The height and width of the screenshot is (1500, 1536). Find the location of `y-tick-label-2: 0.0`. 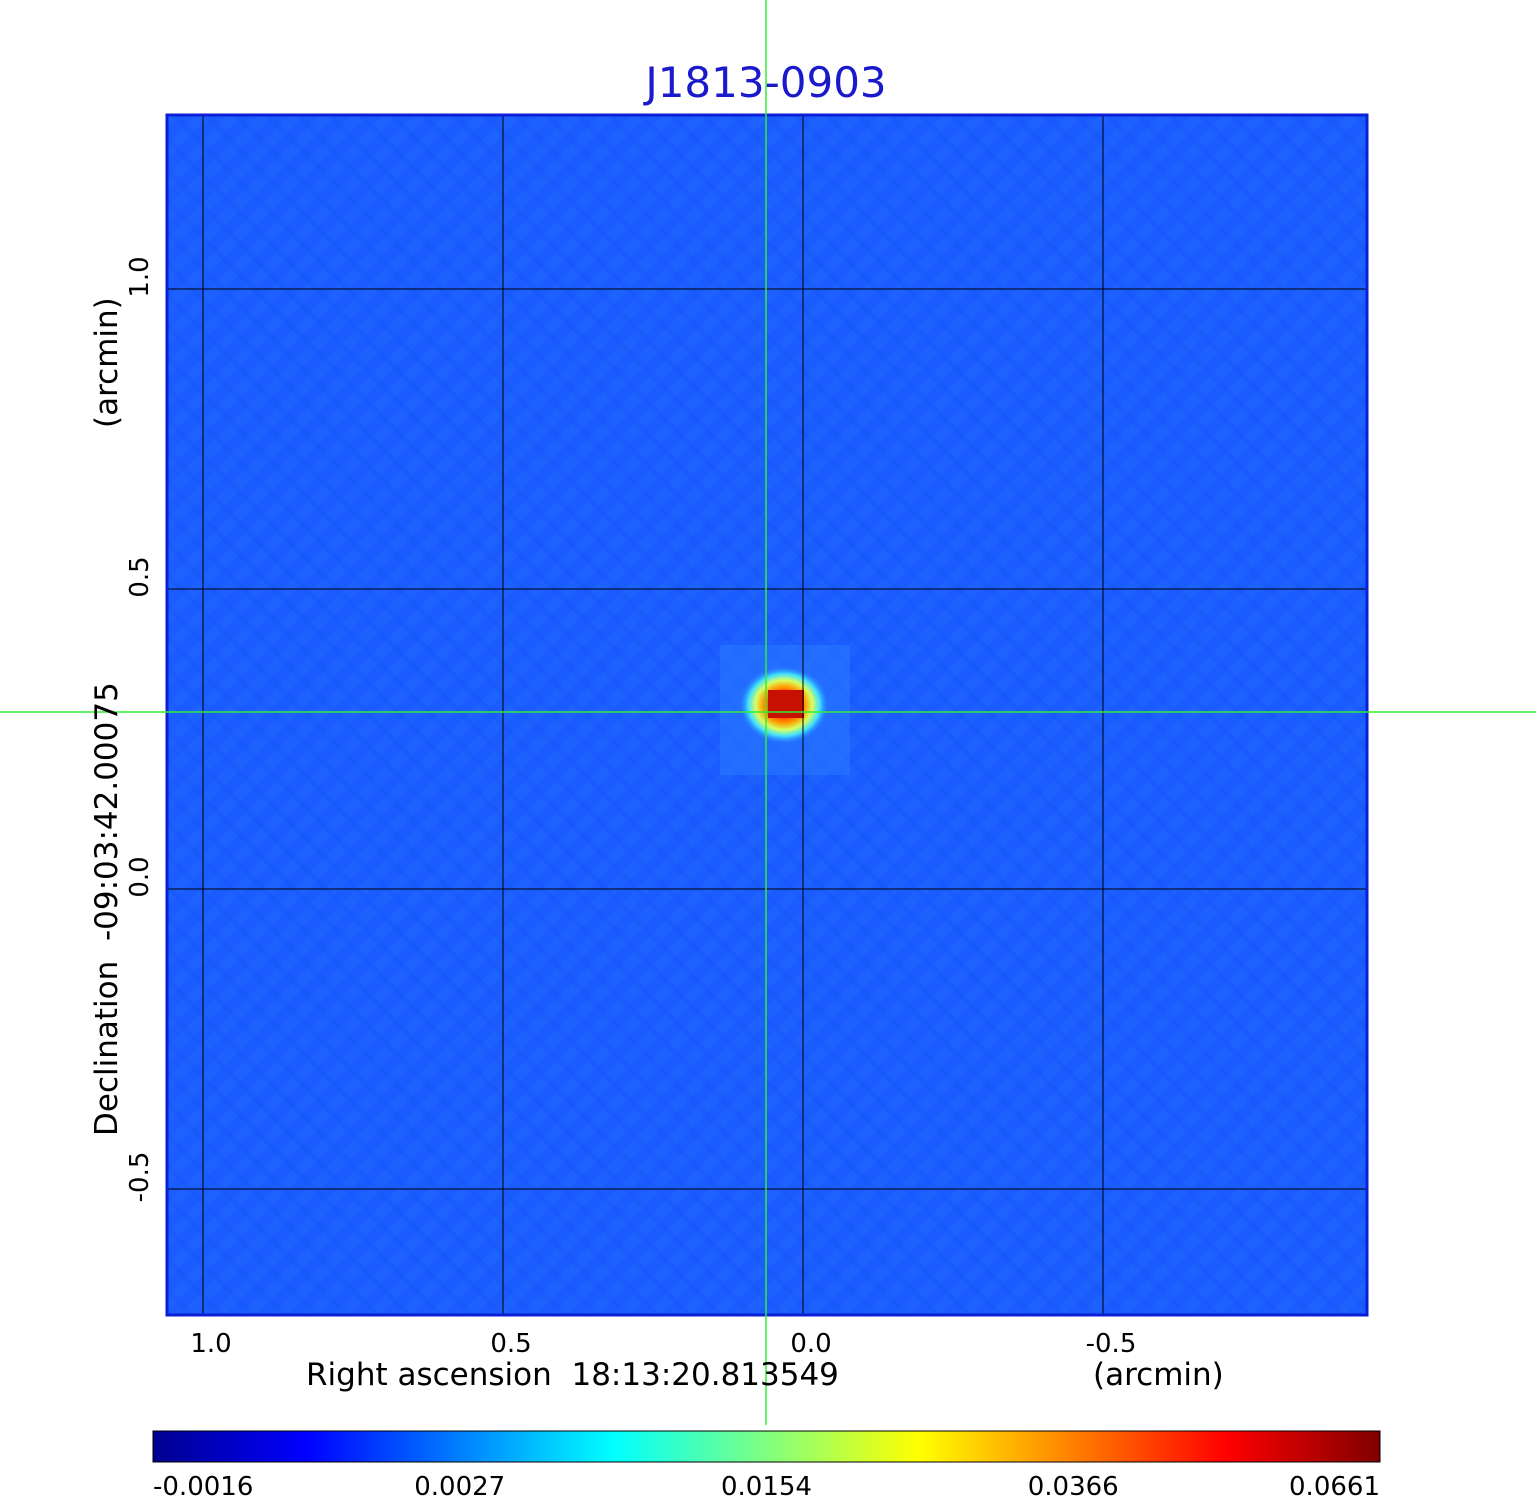

y-tick-label-2: 0.0 is located at coordinates (140, 876).